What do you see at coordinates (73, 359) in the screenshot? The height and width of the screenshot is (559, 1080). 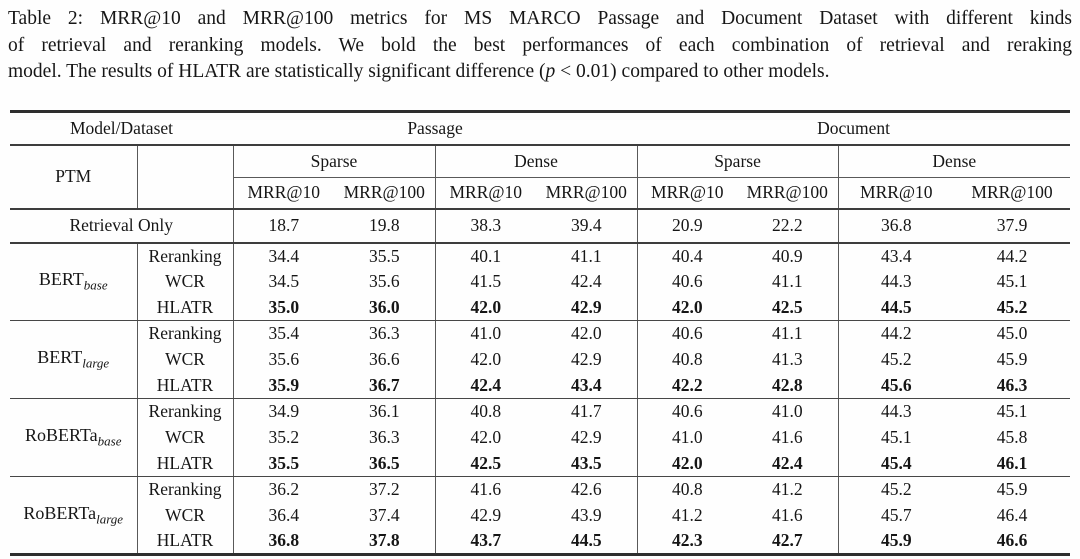 I see `ptm-label-bert-large: BERTlarge` at bounding box center [73, 359].